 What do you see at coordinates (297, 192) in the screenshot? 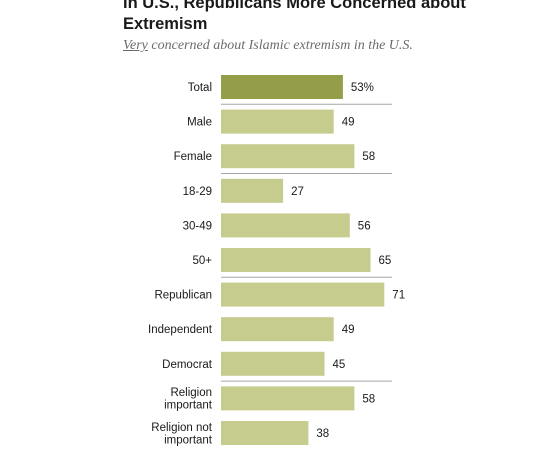
I see `value-label: 27` at bounding box center [297, 192].